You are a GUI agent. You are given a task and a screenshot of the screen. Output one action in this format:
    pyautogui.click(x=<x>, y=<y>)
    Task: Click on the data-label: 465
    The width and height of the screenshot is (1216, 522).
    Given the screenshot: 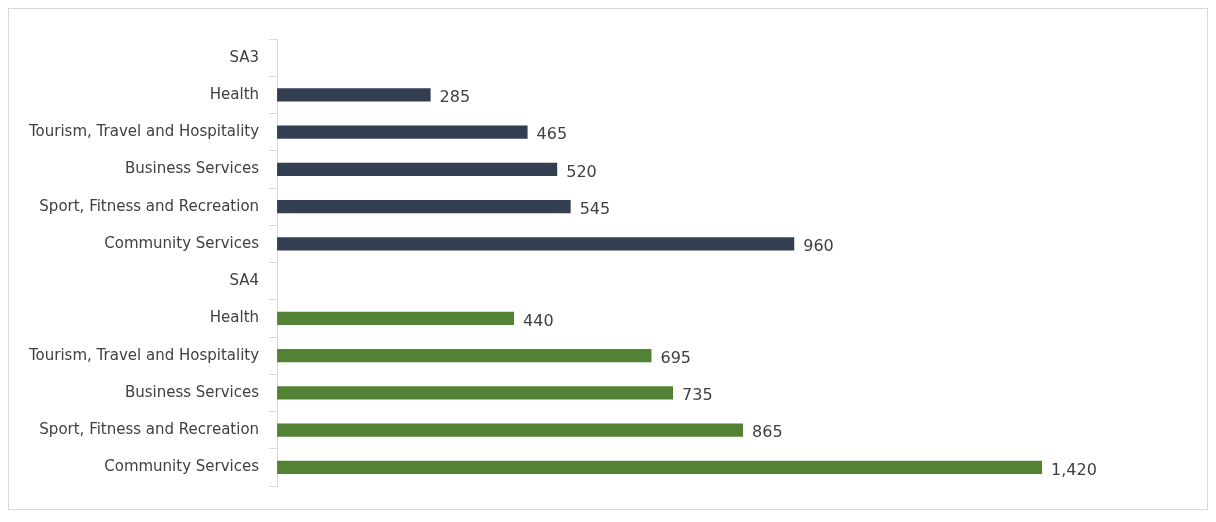 What is the action you would take?
    pyautogui.click(x=552, y=134)
    